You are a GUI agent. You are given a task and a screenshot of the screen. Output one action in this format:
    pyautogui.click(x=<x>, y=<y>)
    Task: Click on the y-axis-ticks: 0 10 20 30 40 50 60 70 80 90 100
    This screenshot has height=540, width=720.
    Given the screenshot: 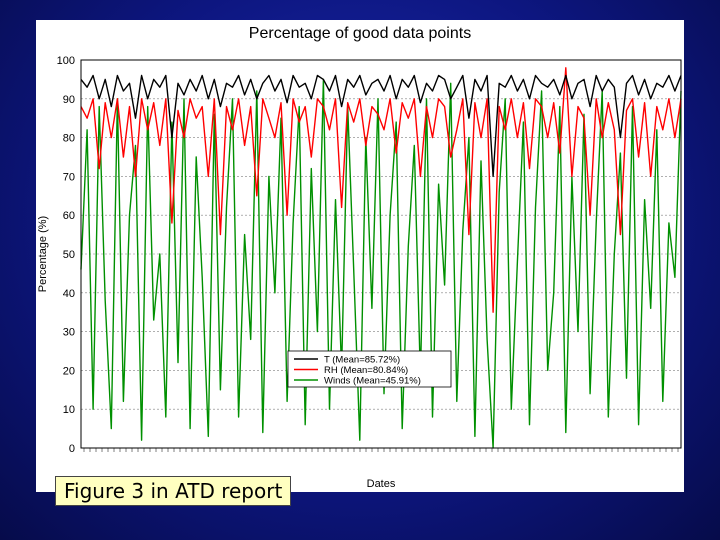 What is the action you would take?
    pyautogui.click(x=66, y=255)
    